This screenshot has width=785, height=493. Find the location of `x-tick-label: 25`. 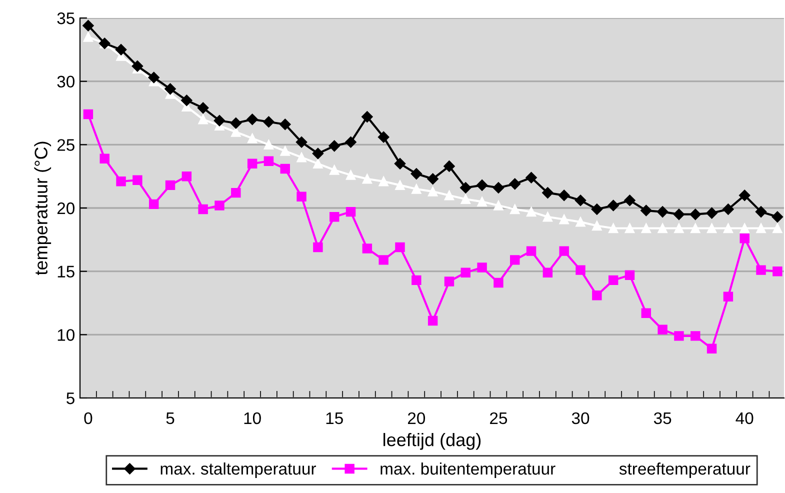

x-tick-label: 25 is located at coordinates (499, 418).